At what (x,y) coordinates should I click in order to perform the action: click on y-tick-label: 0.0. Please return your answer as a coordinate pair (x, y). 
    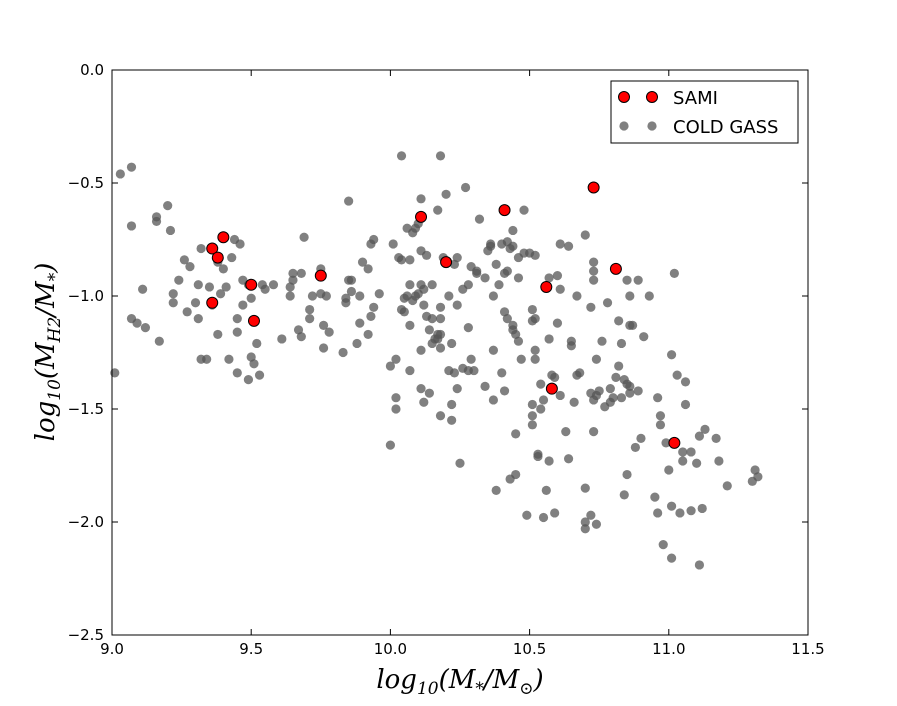
    Looking at the image, I should click on (92, 70).